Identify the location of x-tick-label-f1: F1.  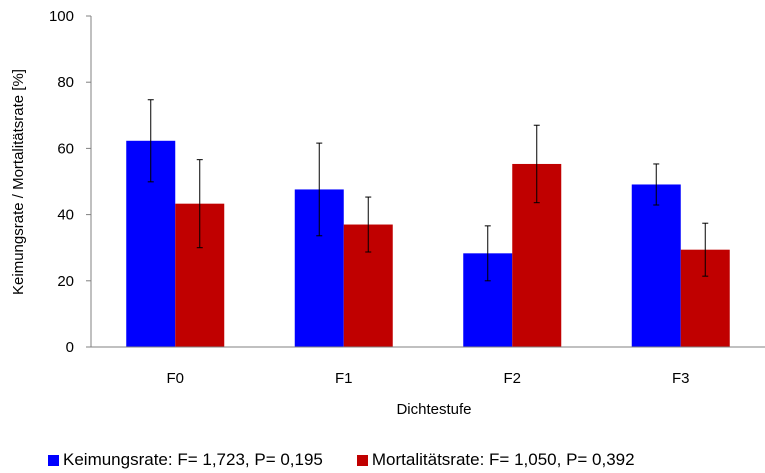
(344, 378).